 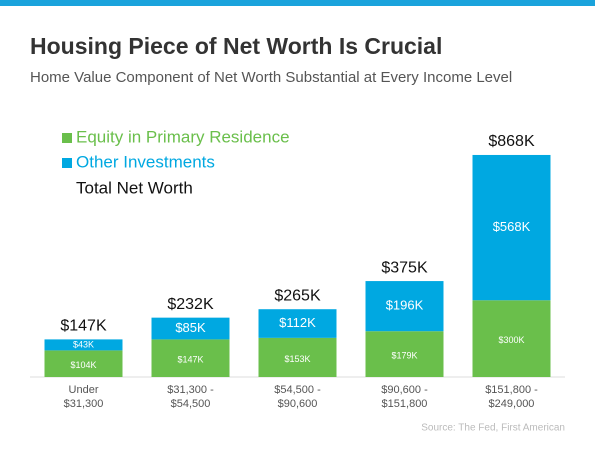 I want to click on x-tick-label: $31,300, so click(x=84, y=404).